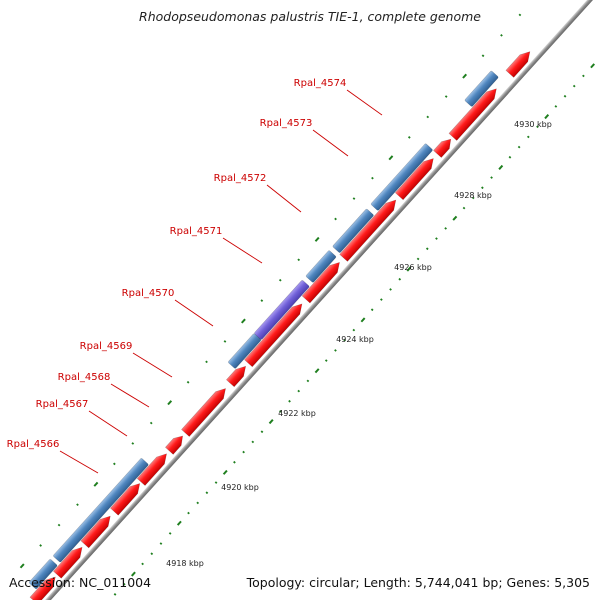 Image resolution: width=600 pixels, height=600 pixels. Describe the element at coordinates (196, 231) in the screenshot. I see `gene-label: Rpal_4571` at that location.